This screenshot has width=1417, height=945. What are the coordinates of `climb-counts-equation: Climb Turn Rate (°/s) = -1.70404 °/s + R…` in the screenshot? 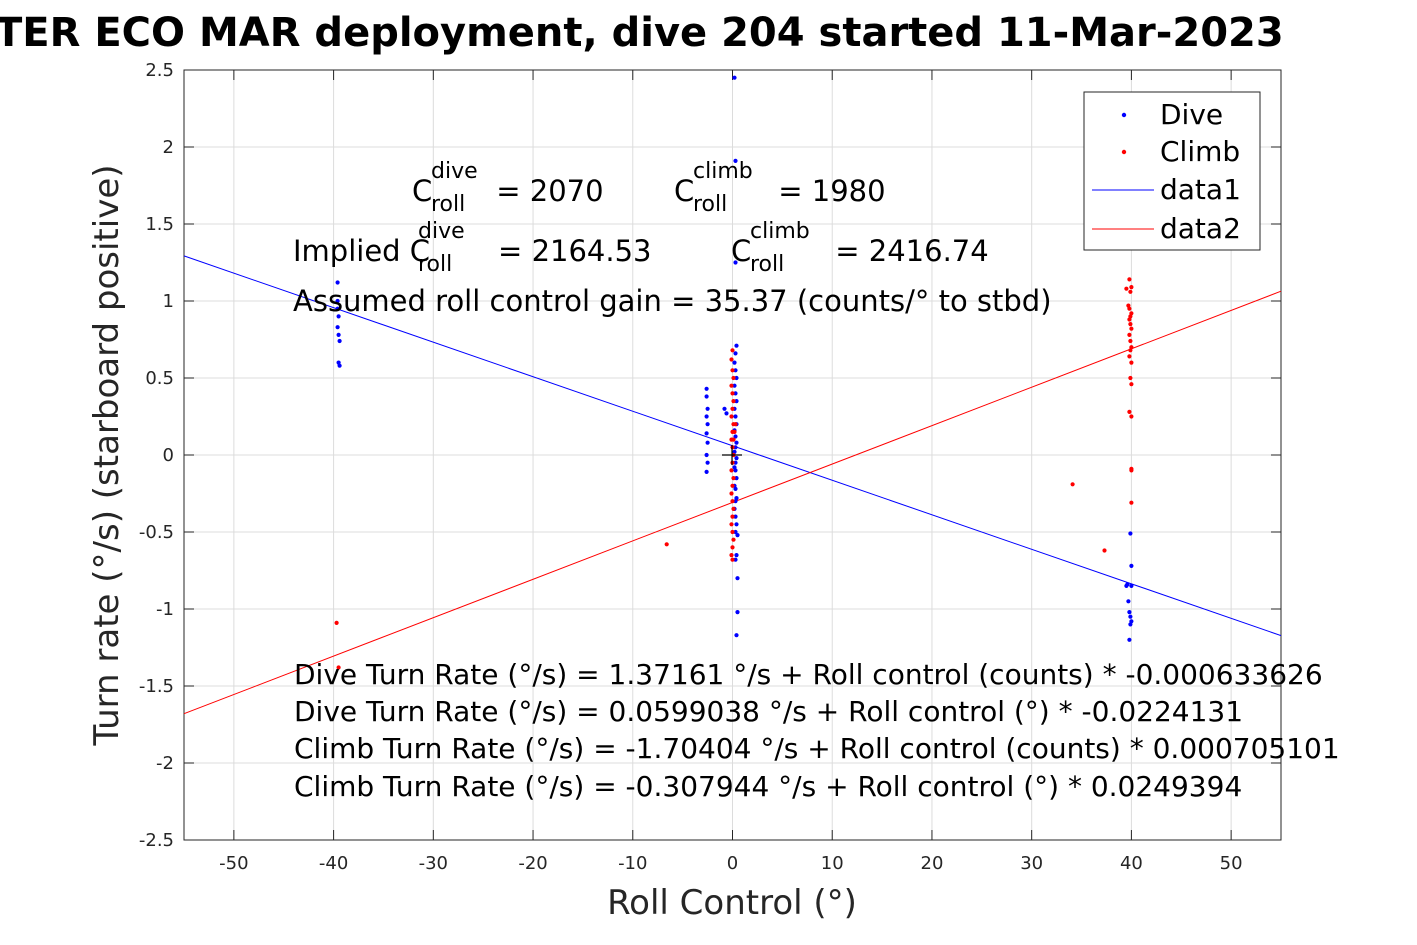 It's located at (817, 748).